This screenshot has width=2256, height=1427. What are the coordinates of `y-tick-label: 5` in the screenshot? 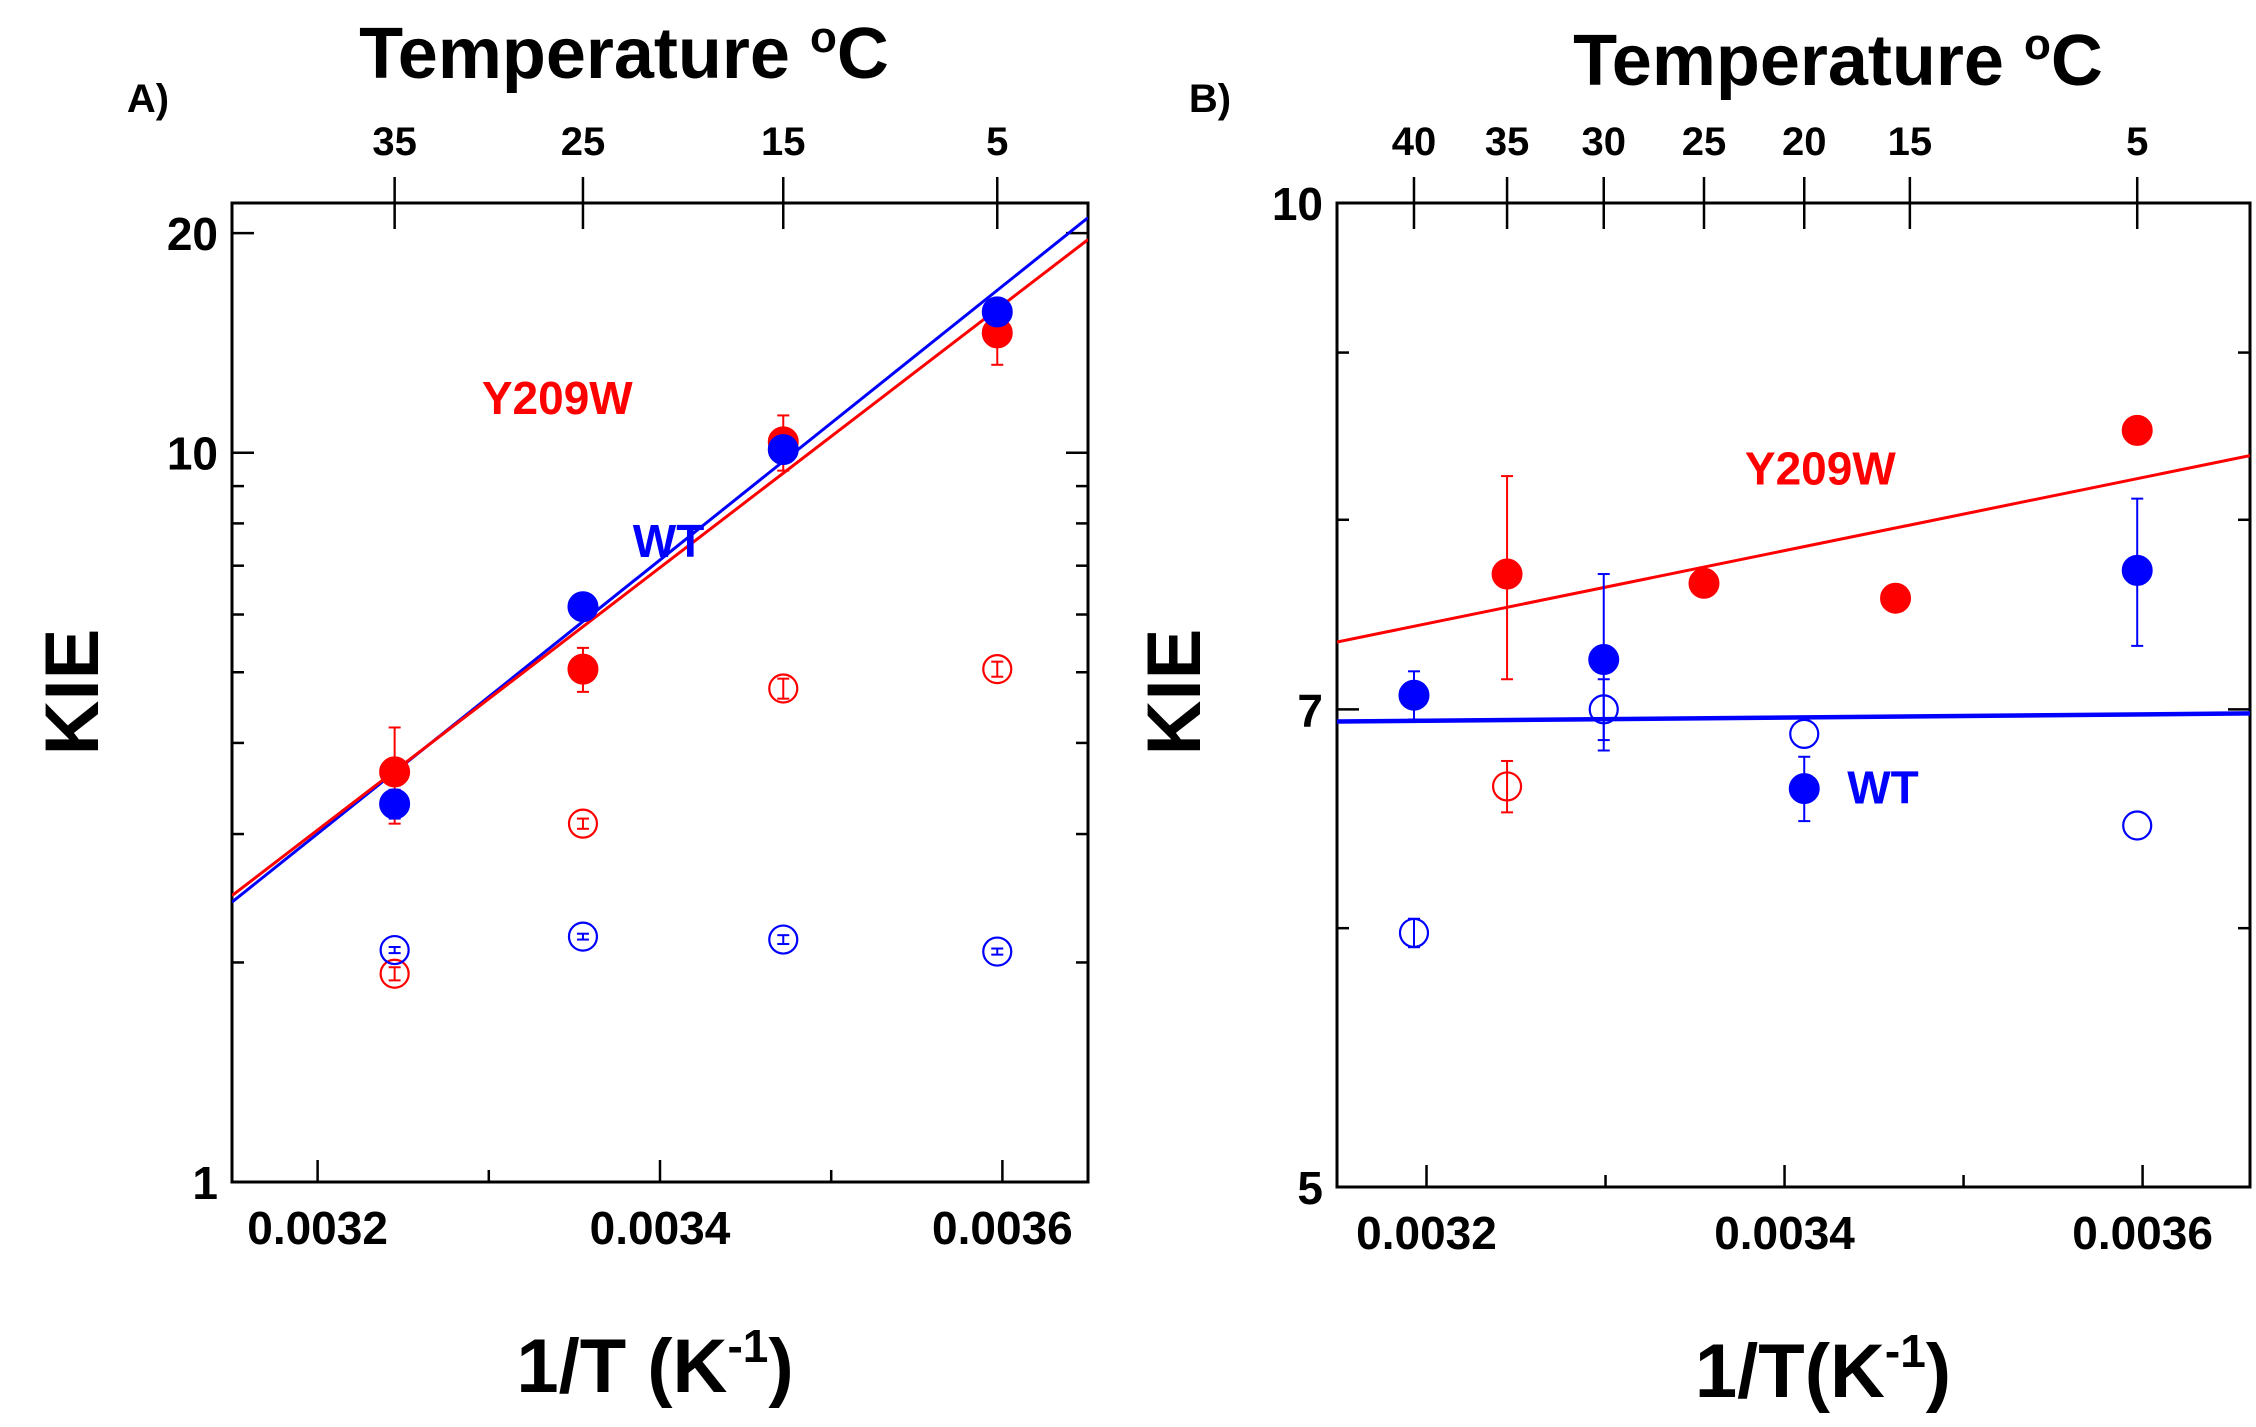 It's located at (1310, 1188).